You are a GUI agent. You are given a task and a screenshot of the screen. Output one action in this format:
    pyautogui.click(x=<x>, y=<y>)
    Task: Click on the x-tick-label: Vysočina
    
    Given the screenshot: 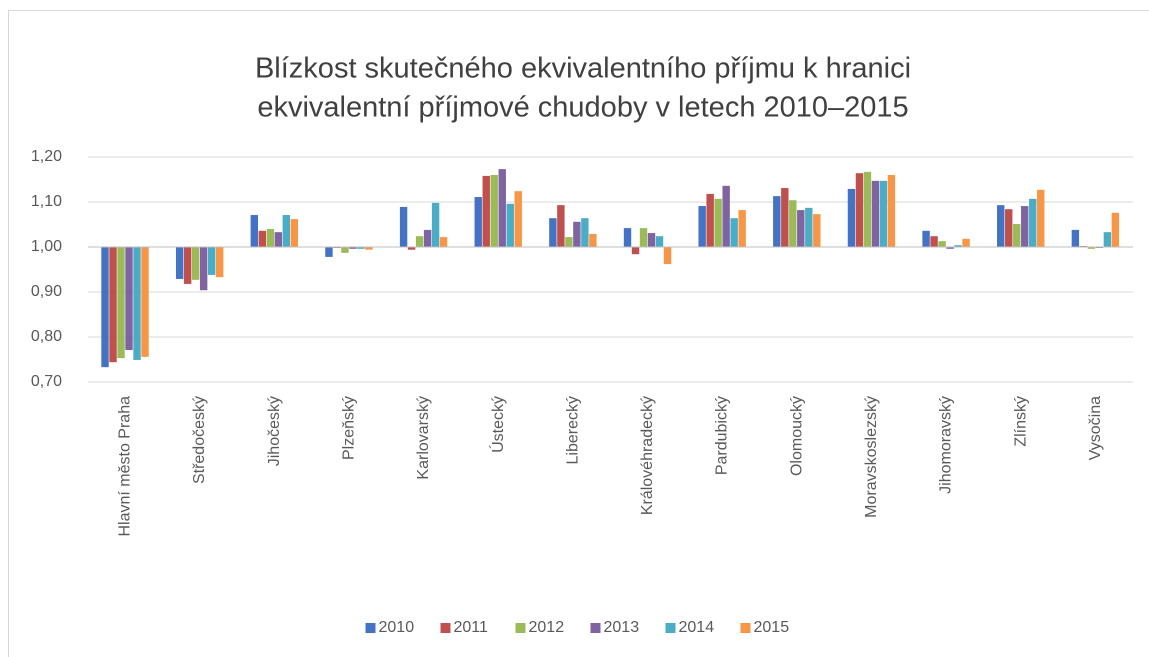 What is the action you would take?
    pyautogui.click(x=1095, y=428)
    